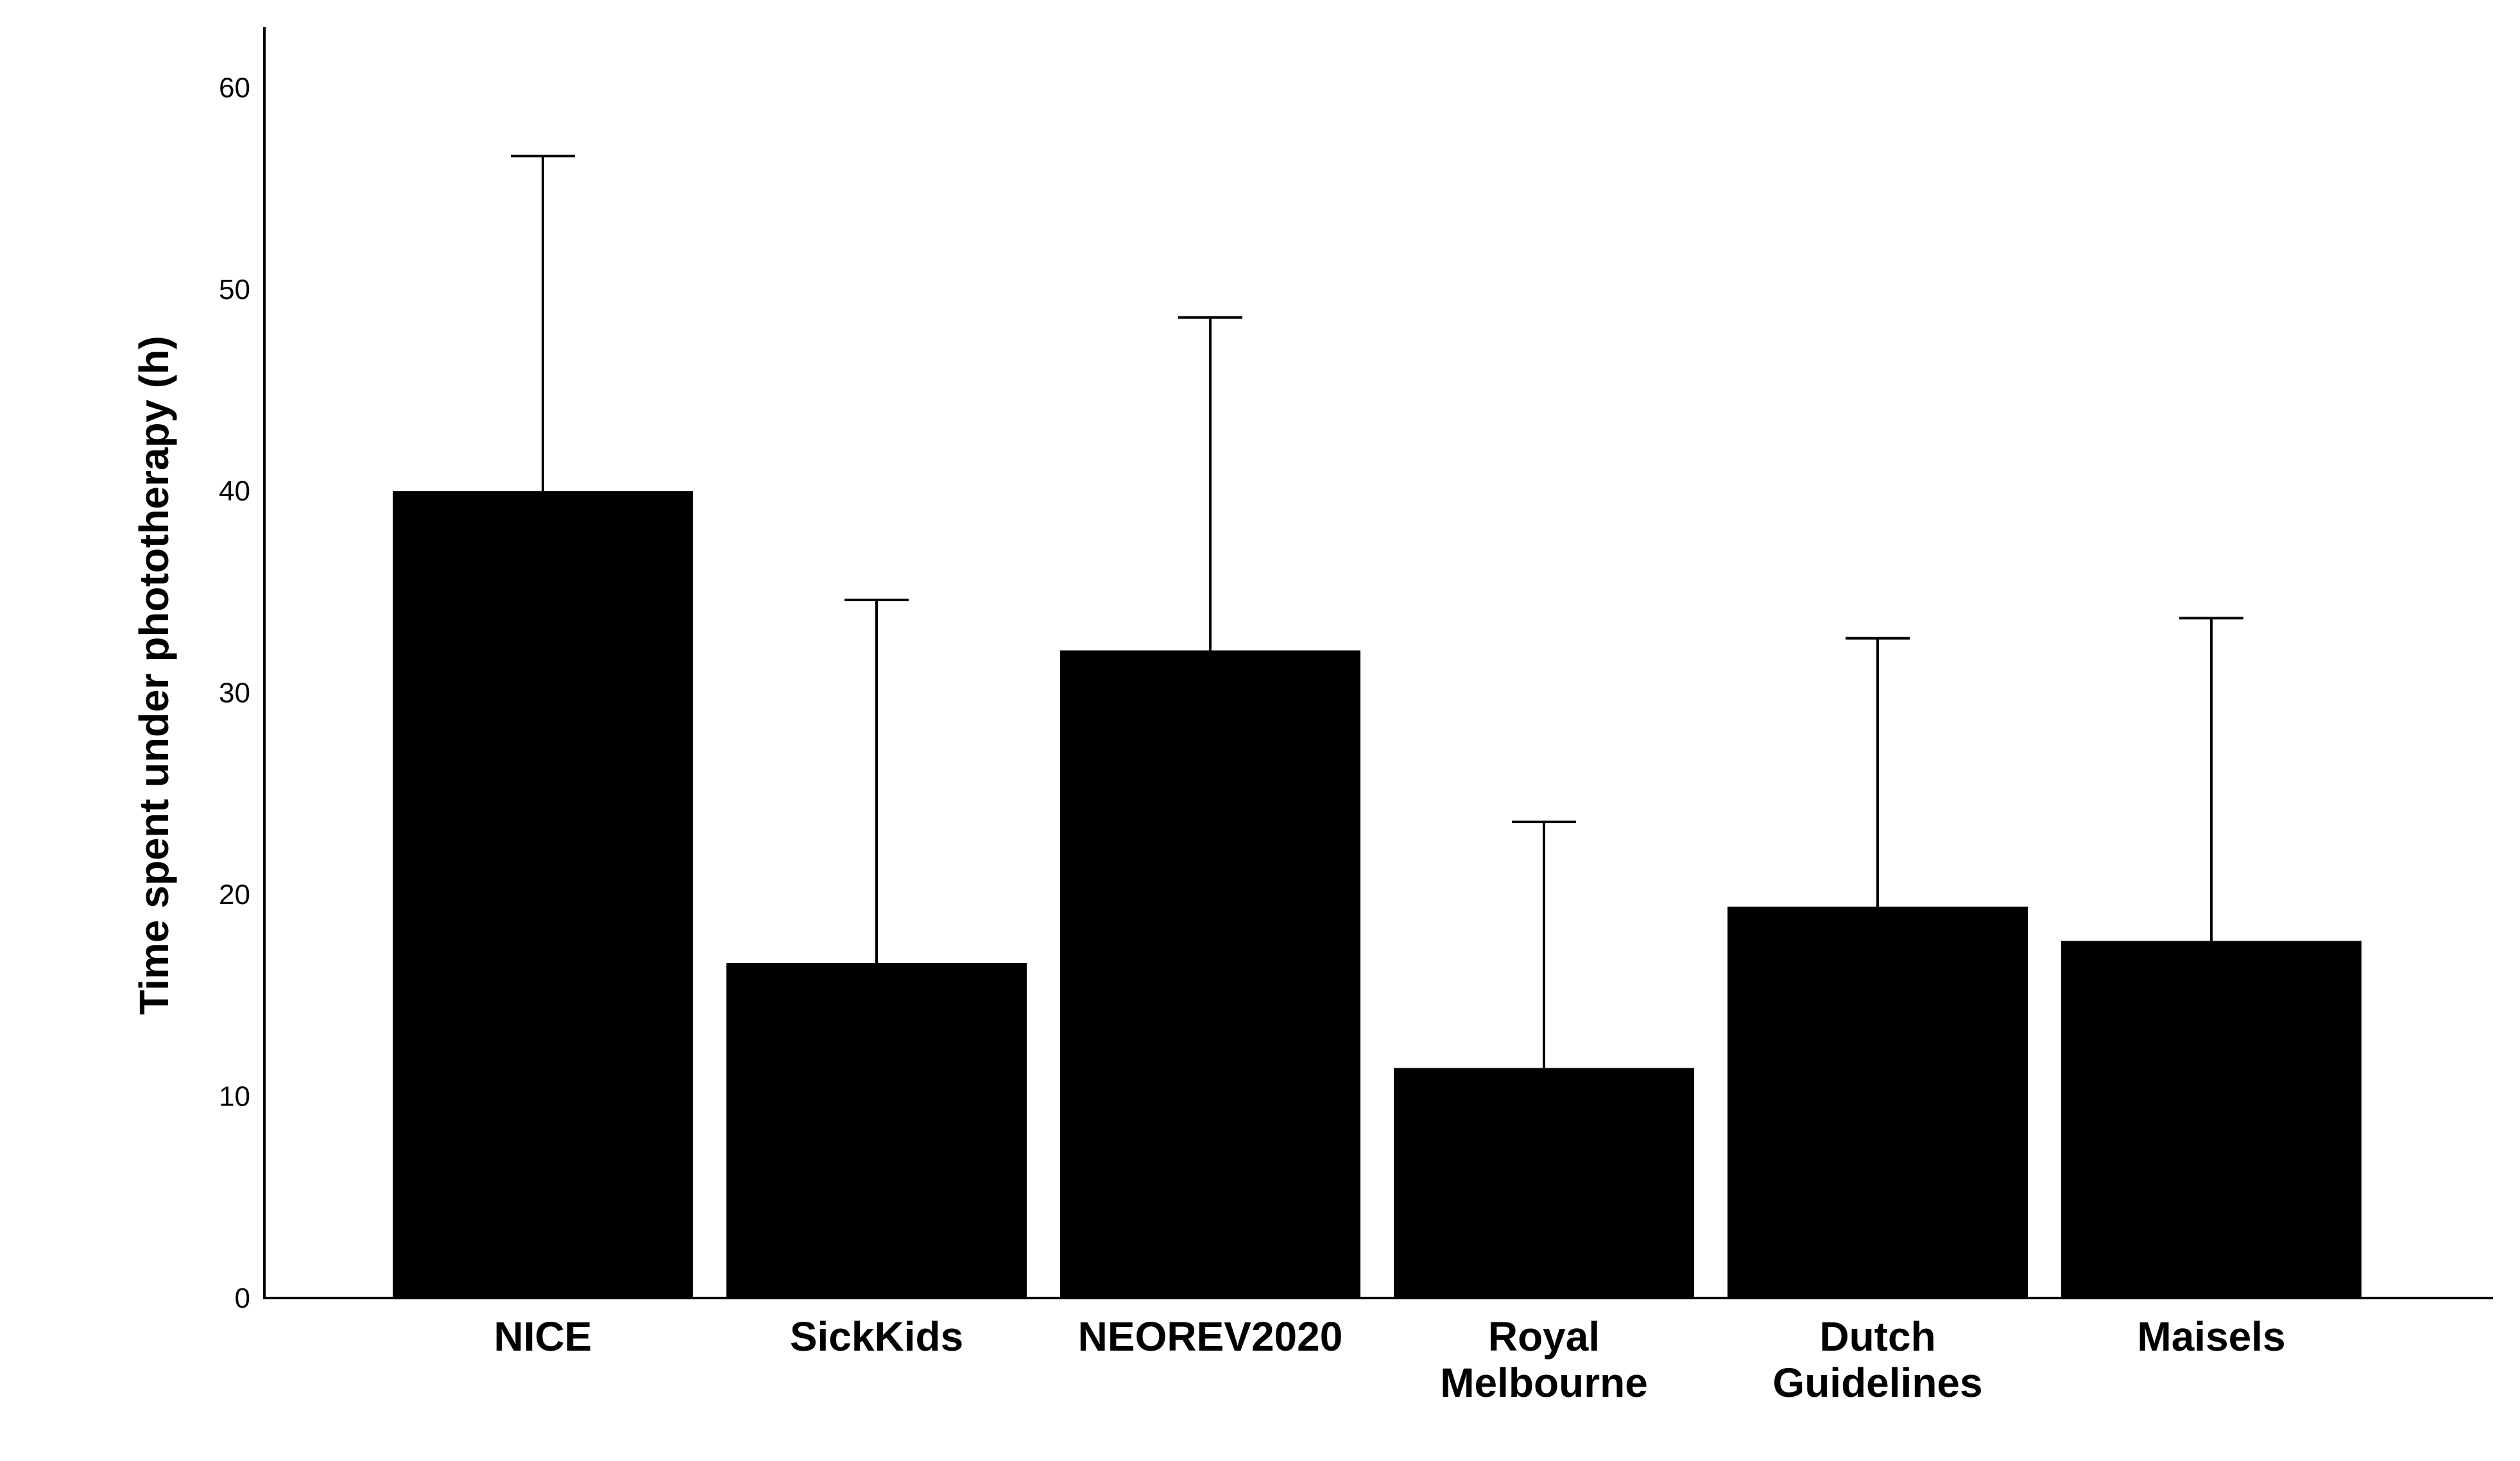  Describe the element at coordinates (154, 675) in the screenshot. I see `y-axis-label: Time spent under phototherapy (h)` at that location.